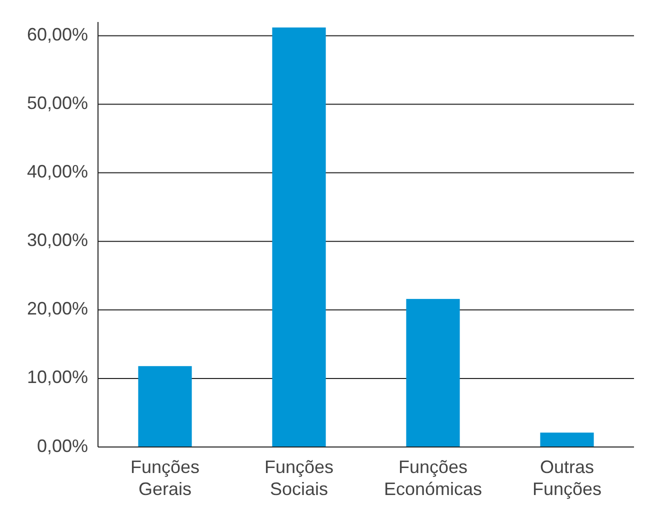 The width and height of the screenshot is (654, 519). I want to click on x-tick-label: Outras Funções, so click(567, 478).